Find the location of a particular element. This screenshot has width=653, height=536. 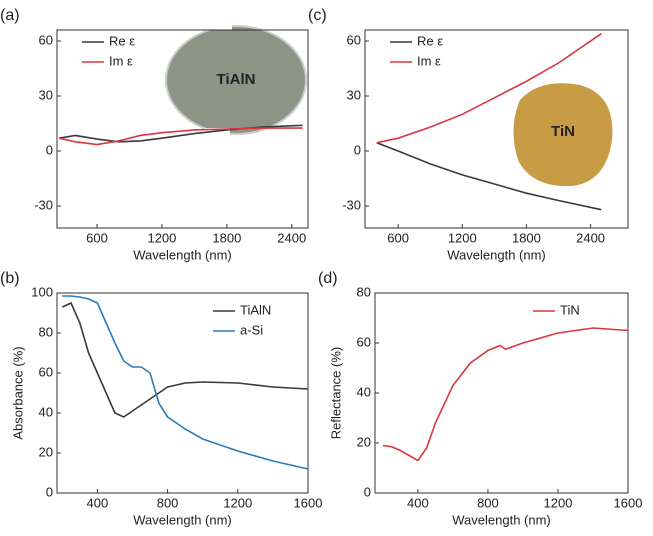

panel-label: (b) is located at coordinates (10, 278).